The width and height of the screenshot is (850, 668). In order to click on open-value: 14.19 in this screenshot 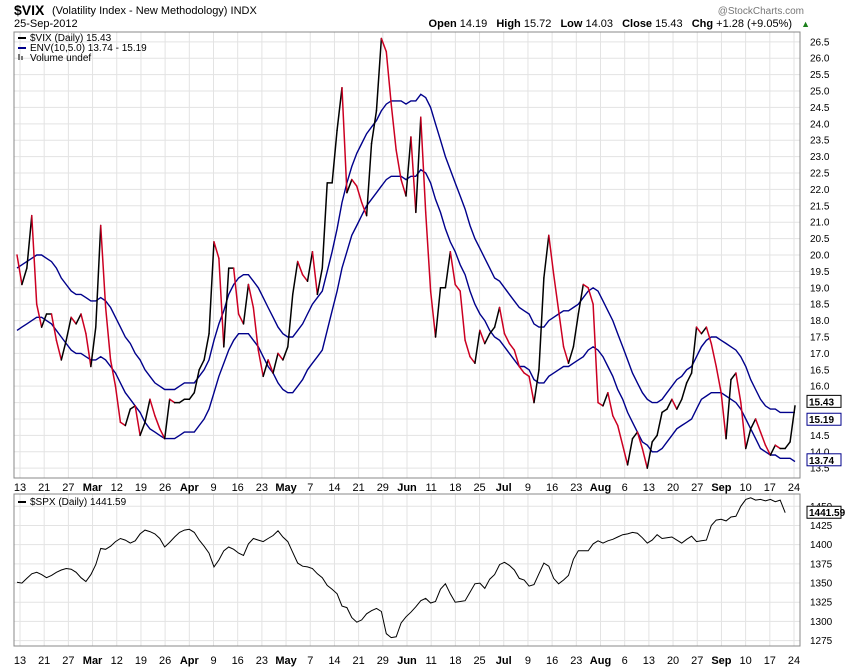, I will do `click(473, 24)`.